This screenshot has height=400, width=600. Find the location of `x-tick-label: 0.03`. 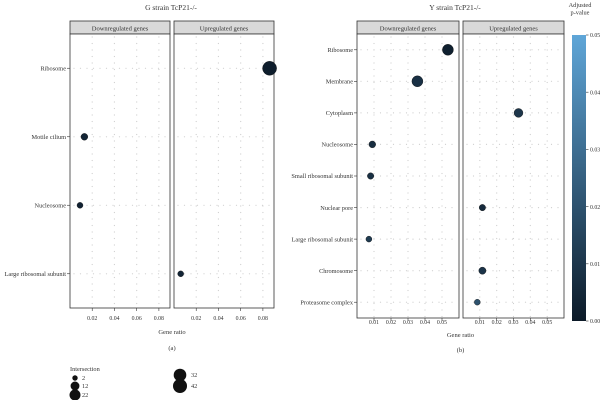

x-tick-label: 0.03 is located at coordinates (513, 323).